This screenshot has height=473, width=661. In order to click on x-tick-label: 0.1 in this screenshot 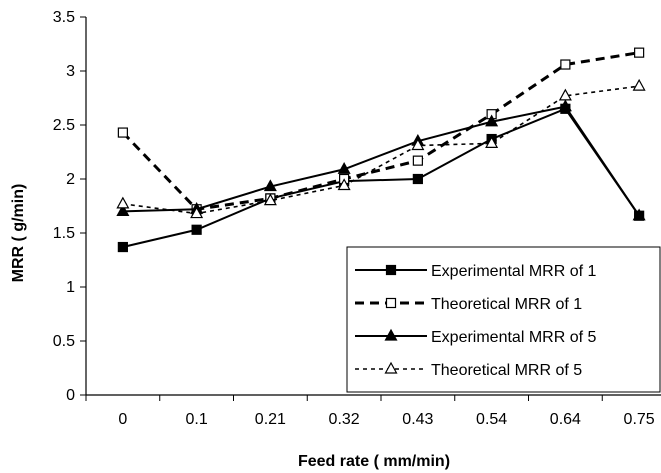, I will do `click(197, 419)`.